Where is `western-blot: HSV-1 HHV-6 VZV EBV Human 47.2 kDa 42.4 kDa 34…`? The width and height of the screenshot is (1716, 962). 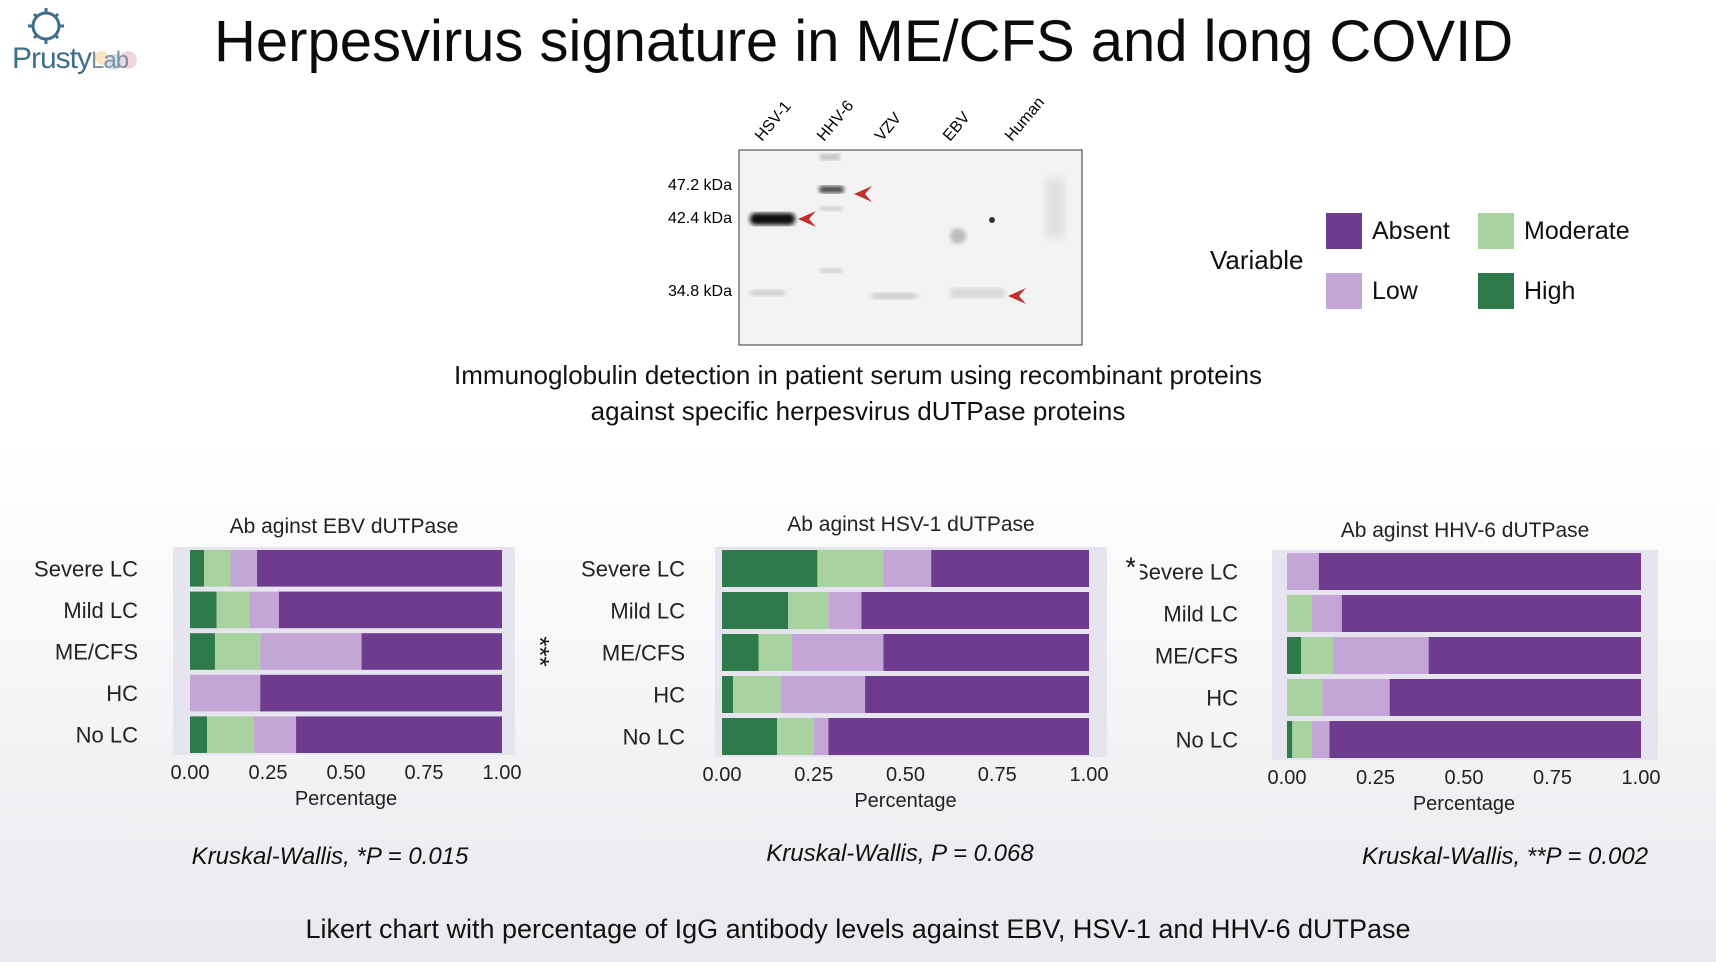 western-blot: HSV-1 HHV-6 VZV EBV Human 47.2 kDa 42.4 kDa 34… is located at coordinates (860, 223).